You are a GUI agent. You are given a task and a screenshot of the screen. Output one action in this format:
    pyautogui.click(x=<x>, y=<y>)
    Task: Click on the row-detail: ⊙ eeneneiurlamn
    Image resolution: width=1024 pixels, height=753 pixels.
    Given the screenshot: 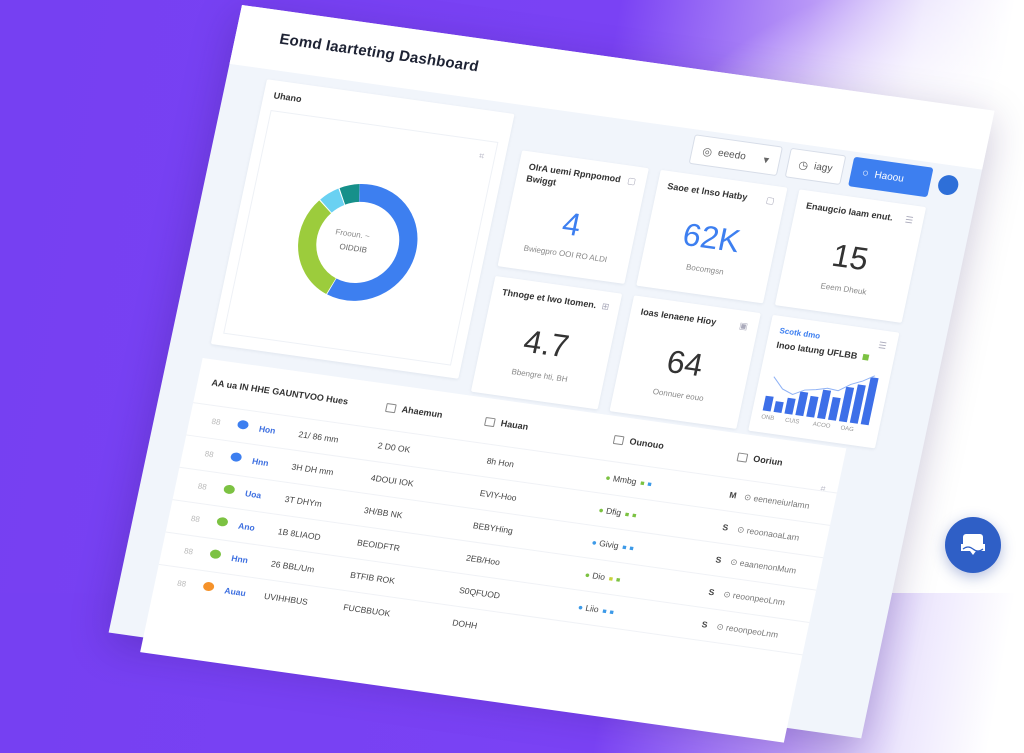 What is the action you would take?
    pyautogui.click(x=777, y=501)
    